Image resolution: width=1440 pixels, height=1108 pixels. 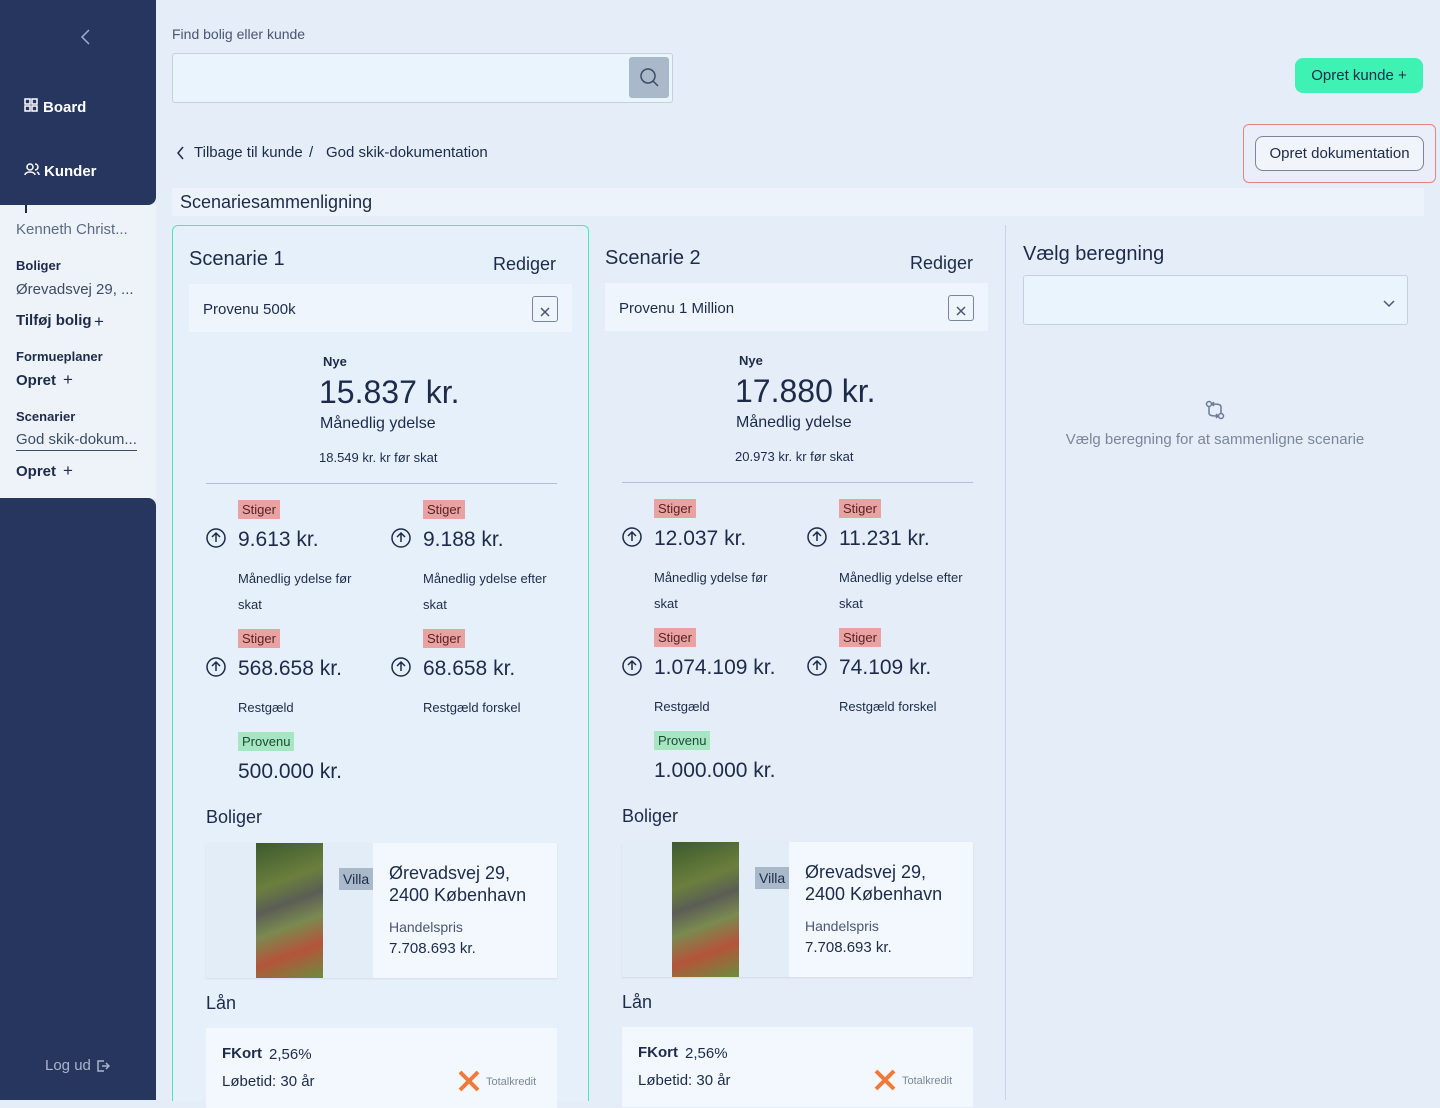 I want to click on scenario-title: Scenarie 2, so click(x=653, y=258).